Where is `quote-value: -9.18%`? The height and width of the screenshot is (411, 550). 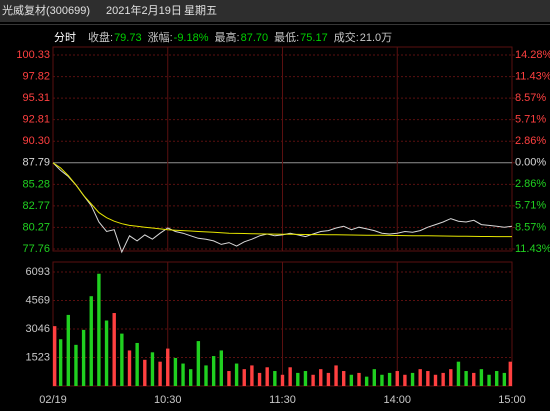 quote-value: -9.18% is located at coordinates (191, 38).